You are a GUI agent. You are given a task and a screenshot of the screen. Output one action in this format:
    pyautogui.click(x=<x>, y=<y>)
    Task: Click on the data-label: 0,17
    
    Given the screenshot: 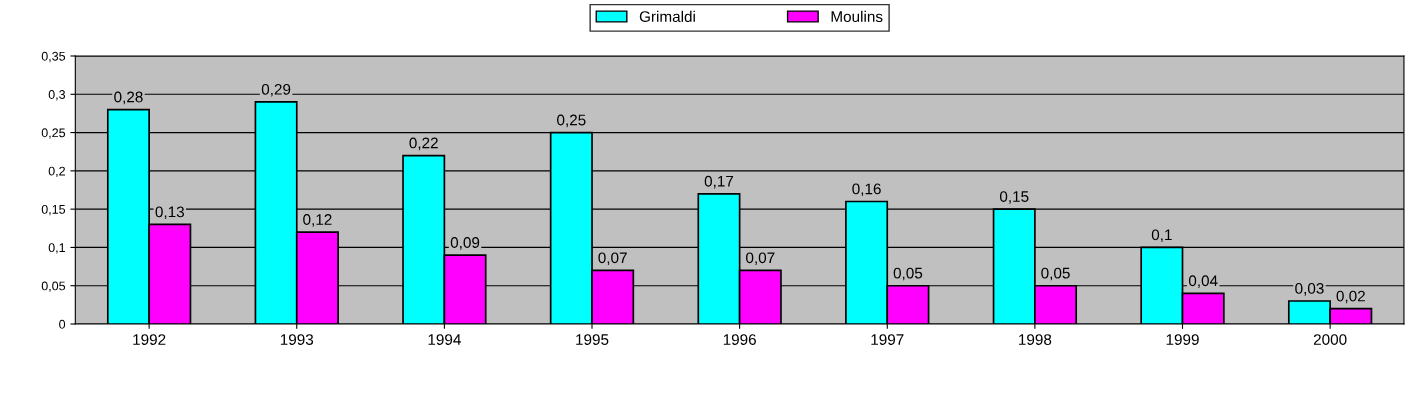 What is the action you would take?
    pyautogui.click(x=719, y=182)
    